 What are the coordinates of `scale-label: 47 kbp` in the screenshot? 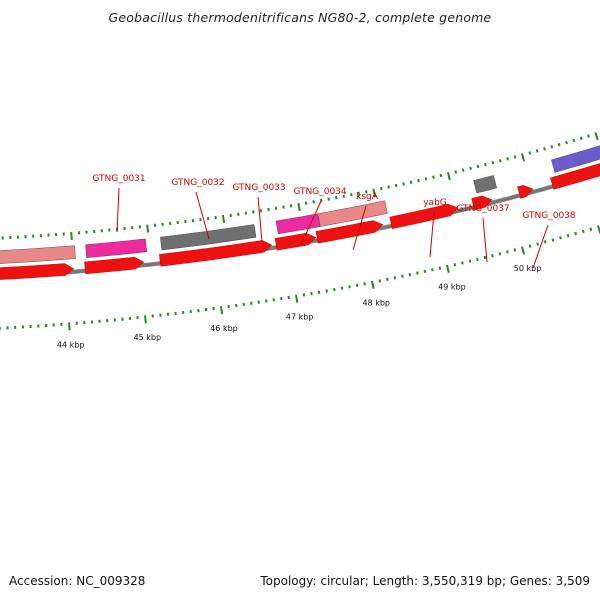 It's located at (300, 316).